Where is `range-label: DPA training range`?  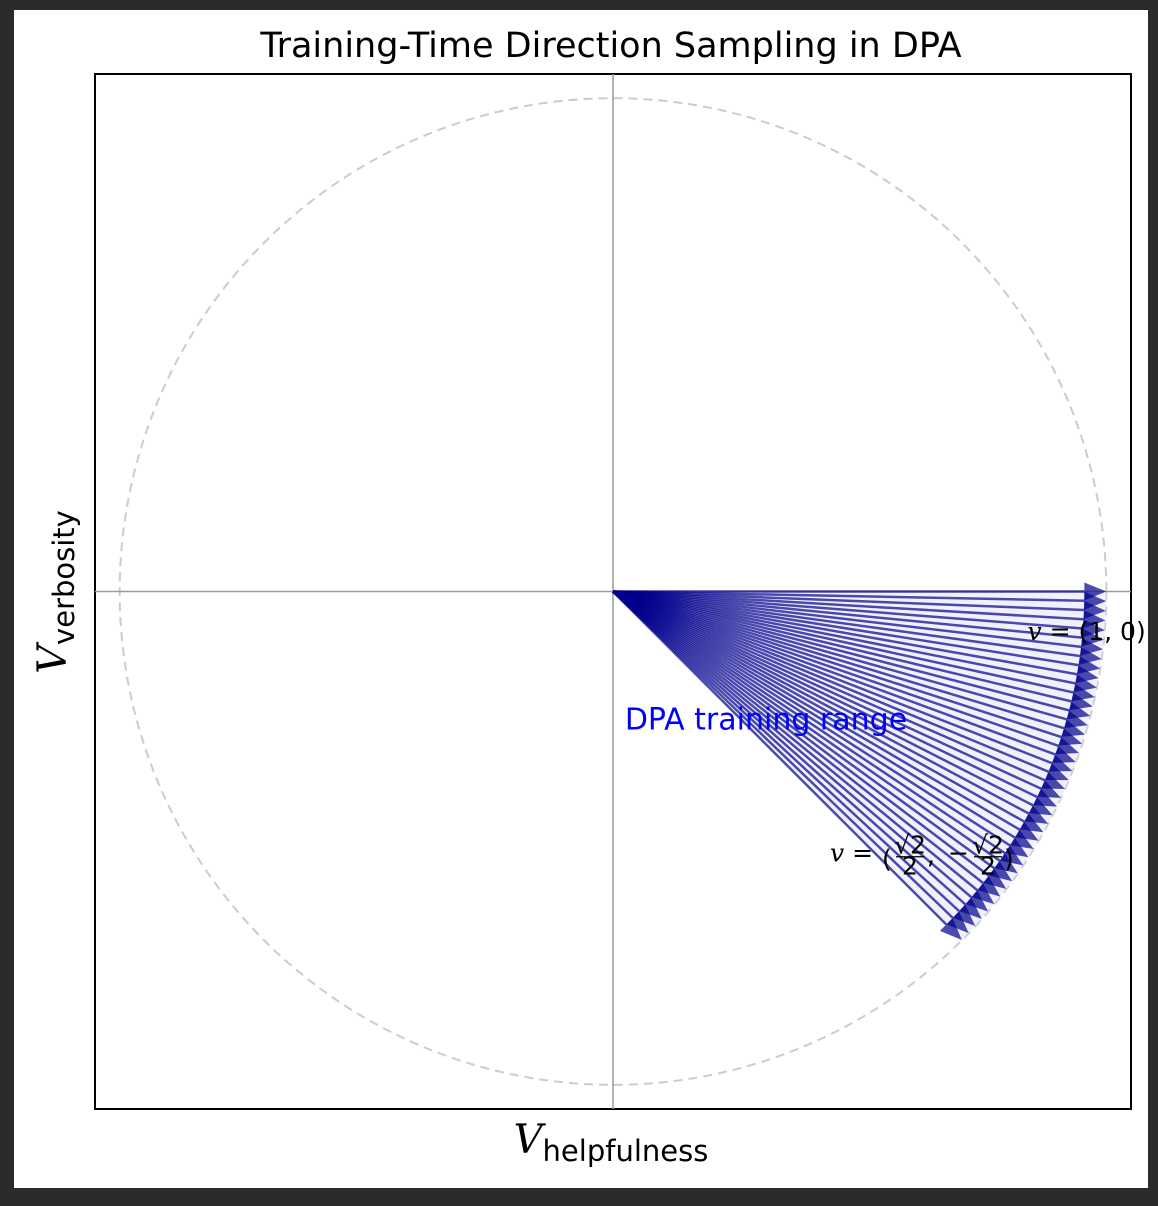 range-label: DPA training range is located at coordinates (766, 720).